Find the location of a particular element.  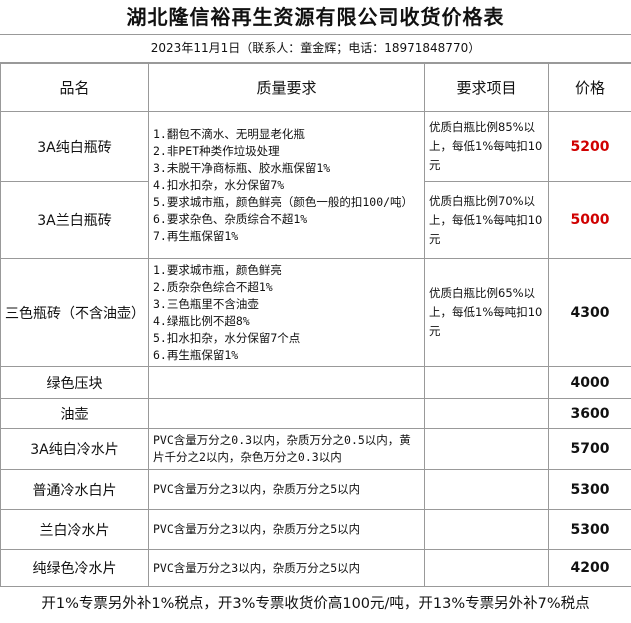

header-row: 品名 质量要求 要求项目 价格 is located at coordinates (315, 87).